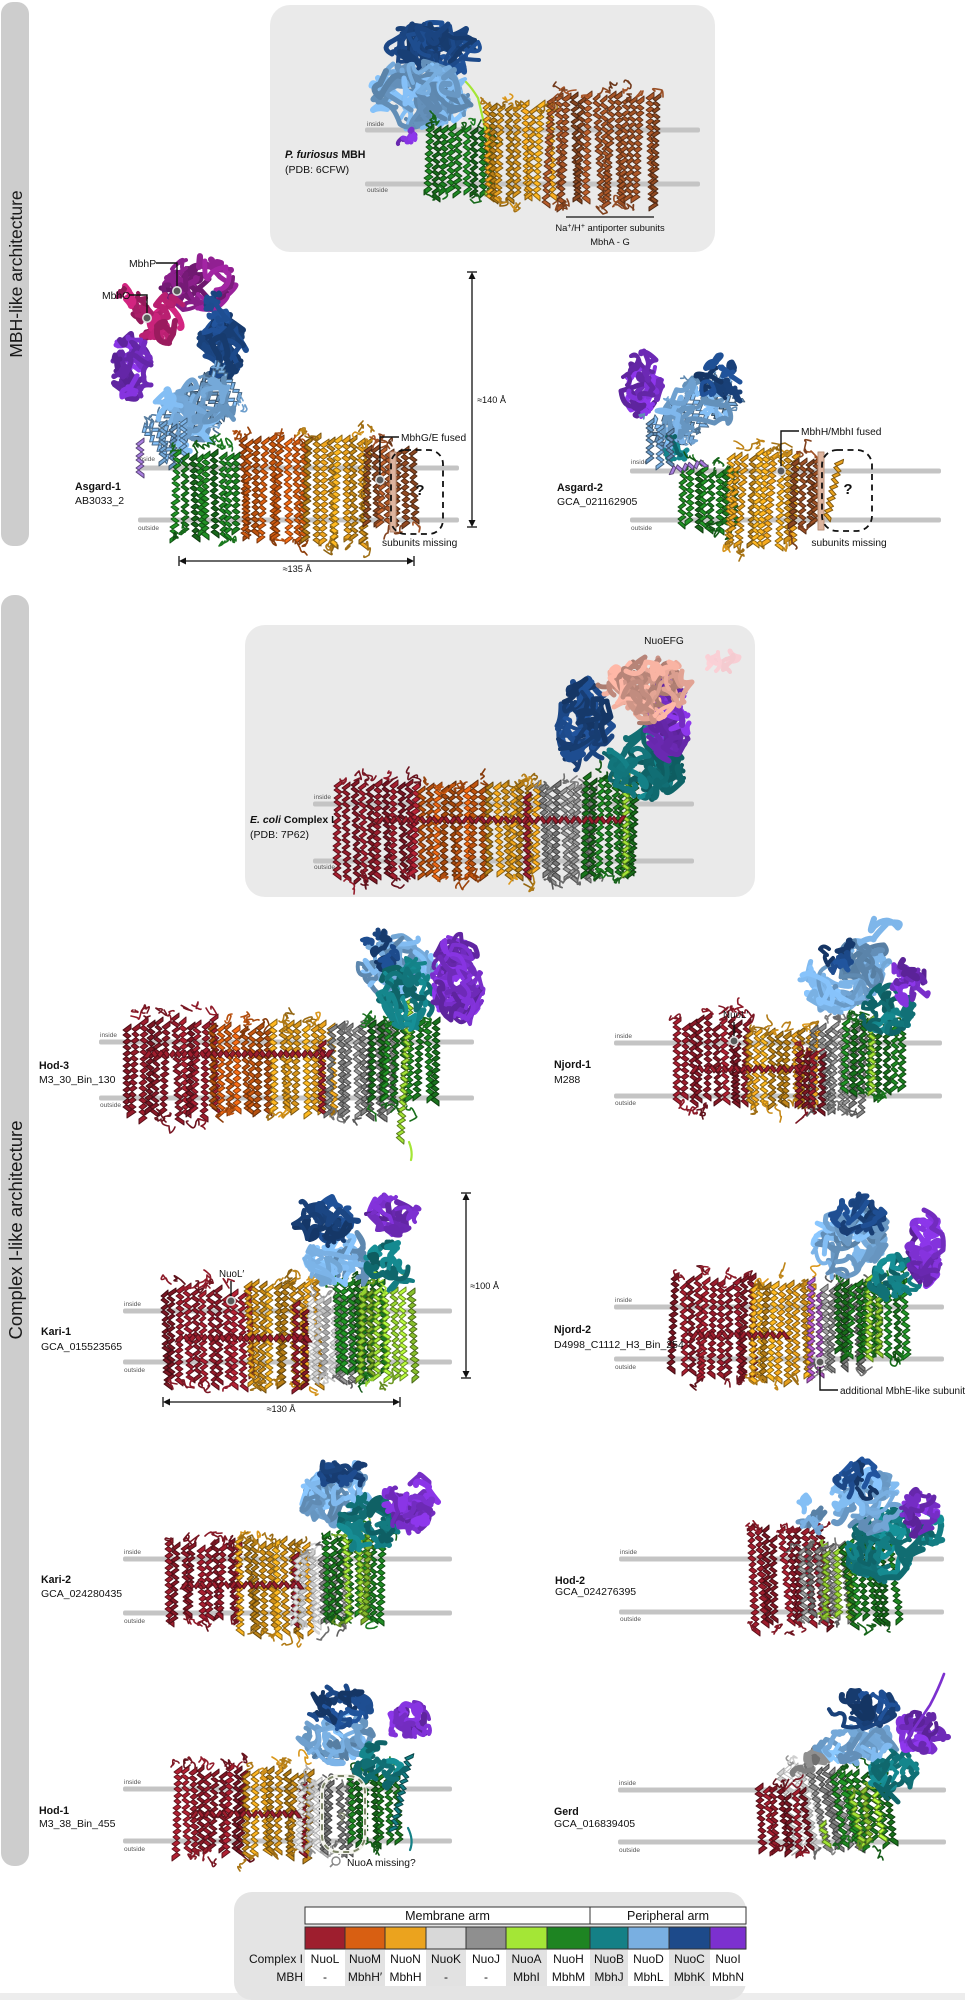 The image size is (965, 2000). I want to click on svg-text: Kari-2, so click(56, 1580).